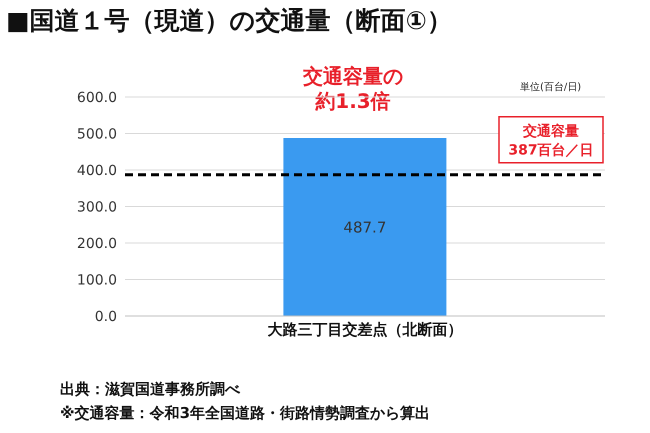 This screenshot has height=433, width=650. What do you see at coordinates (229, 21) in the screenshot?
I see `chart-title: ■国道１号（現道）の交通量（断面①）` at bounding box center [229, 21].